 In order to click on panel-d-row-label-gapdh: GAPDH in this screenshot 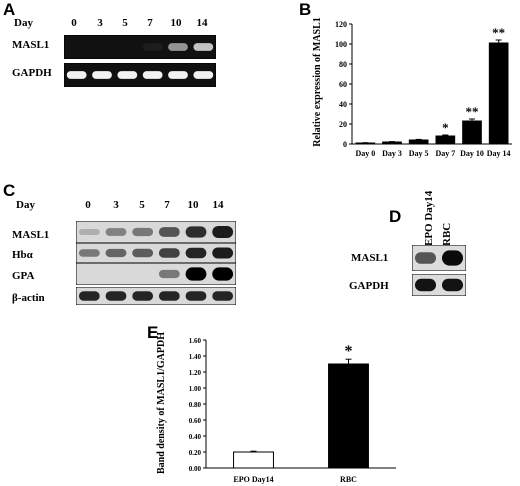, I will do `click(369, 286)`.